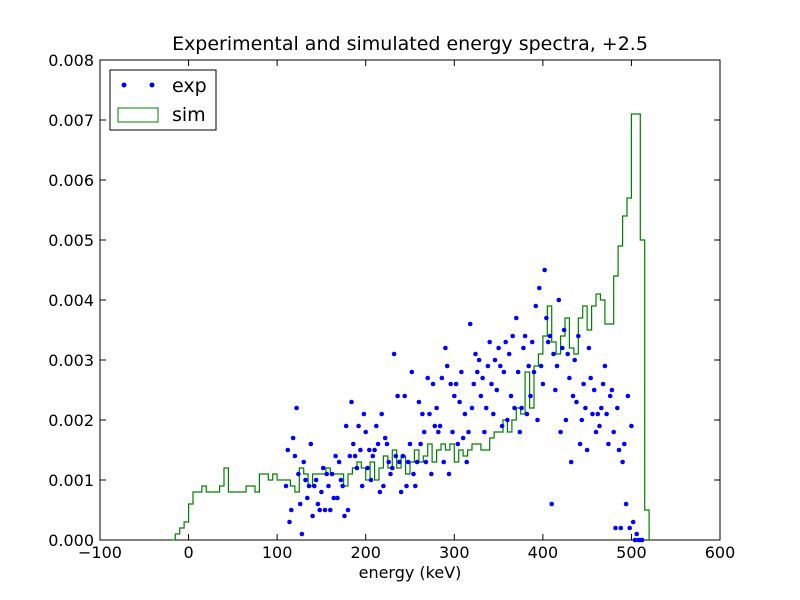 The height and width of the screenshot is (600, 800). I want to click on x-tick-label: 400, so click(543, 552).